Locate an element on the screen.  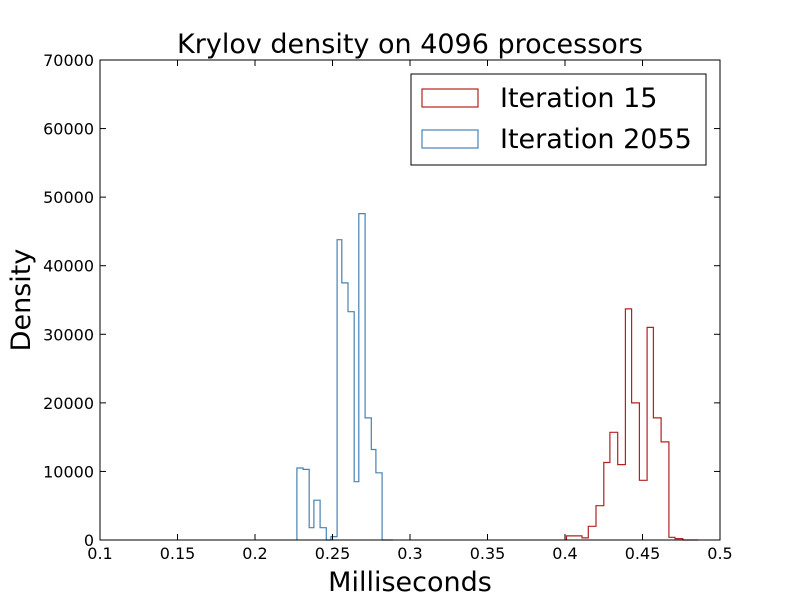
y-tick-label: 20000 is located at coordinates (68, 403).